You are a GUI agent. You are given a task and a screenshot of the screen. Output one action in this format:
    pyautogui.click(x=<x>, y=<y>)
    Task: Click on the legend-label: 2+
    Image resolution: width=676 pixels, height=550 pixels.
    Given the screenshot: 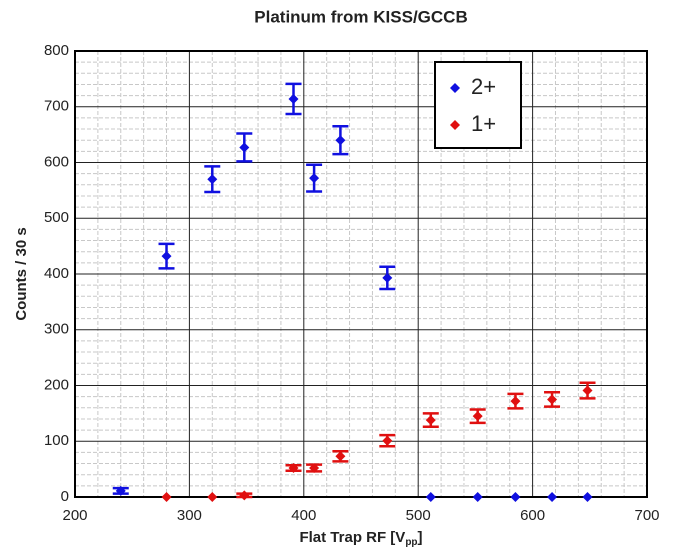 What is the action you would take?
    pyautogui.click(x=483, y=86)
    